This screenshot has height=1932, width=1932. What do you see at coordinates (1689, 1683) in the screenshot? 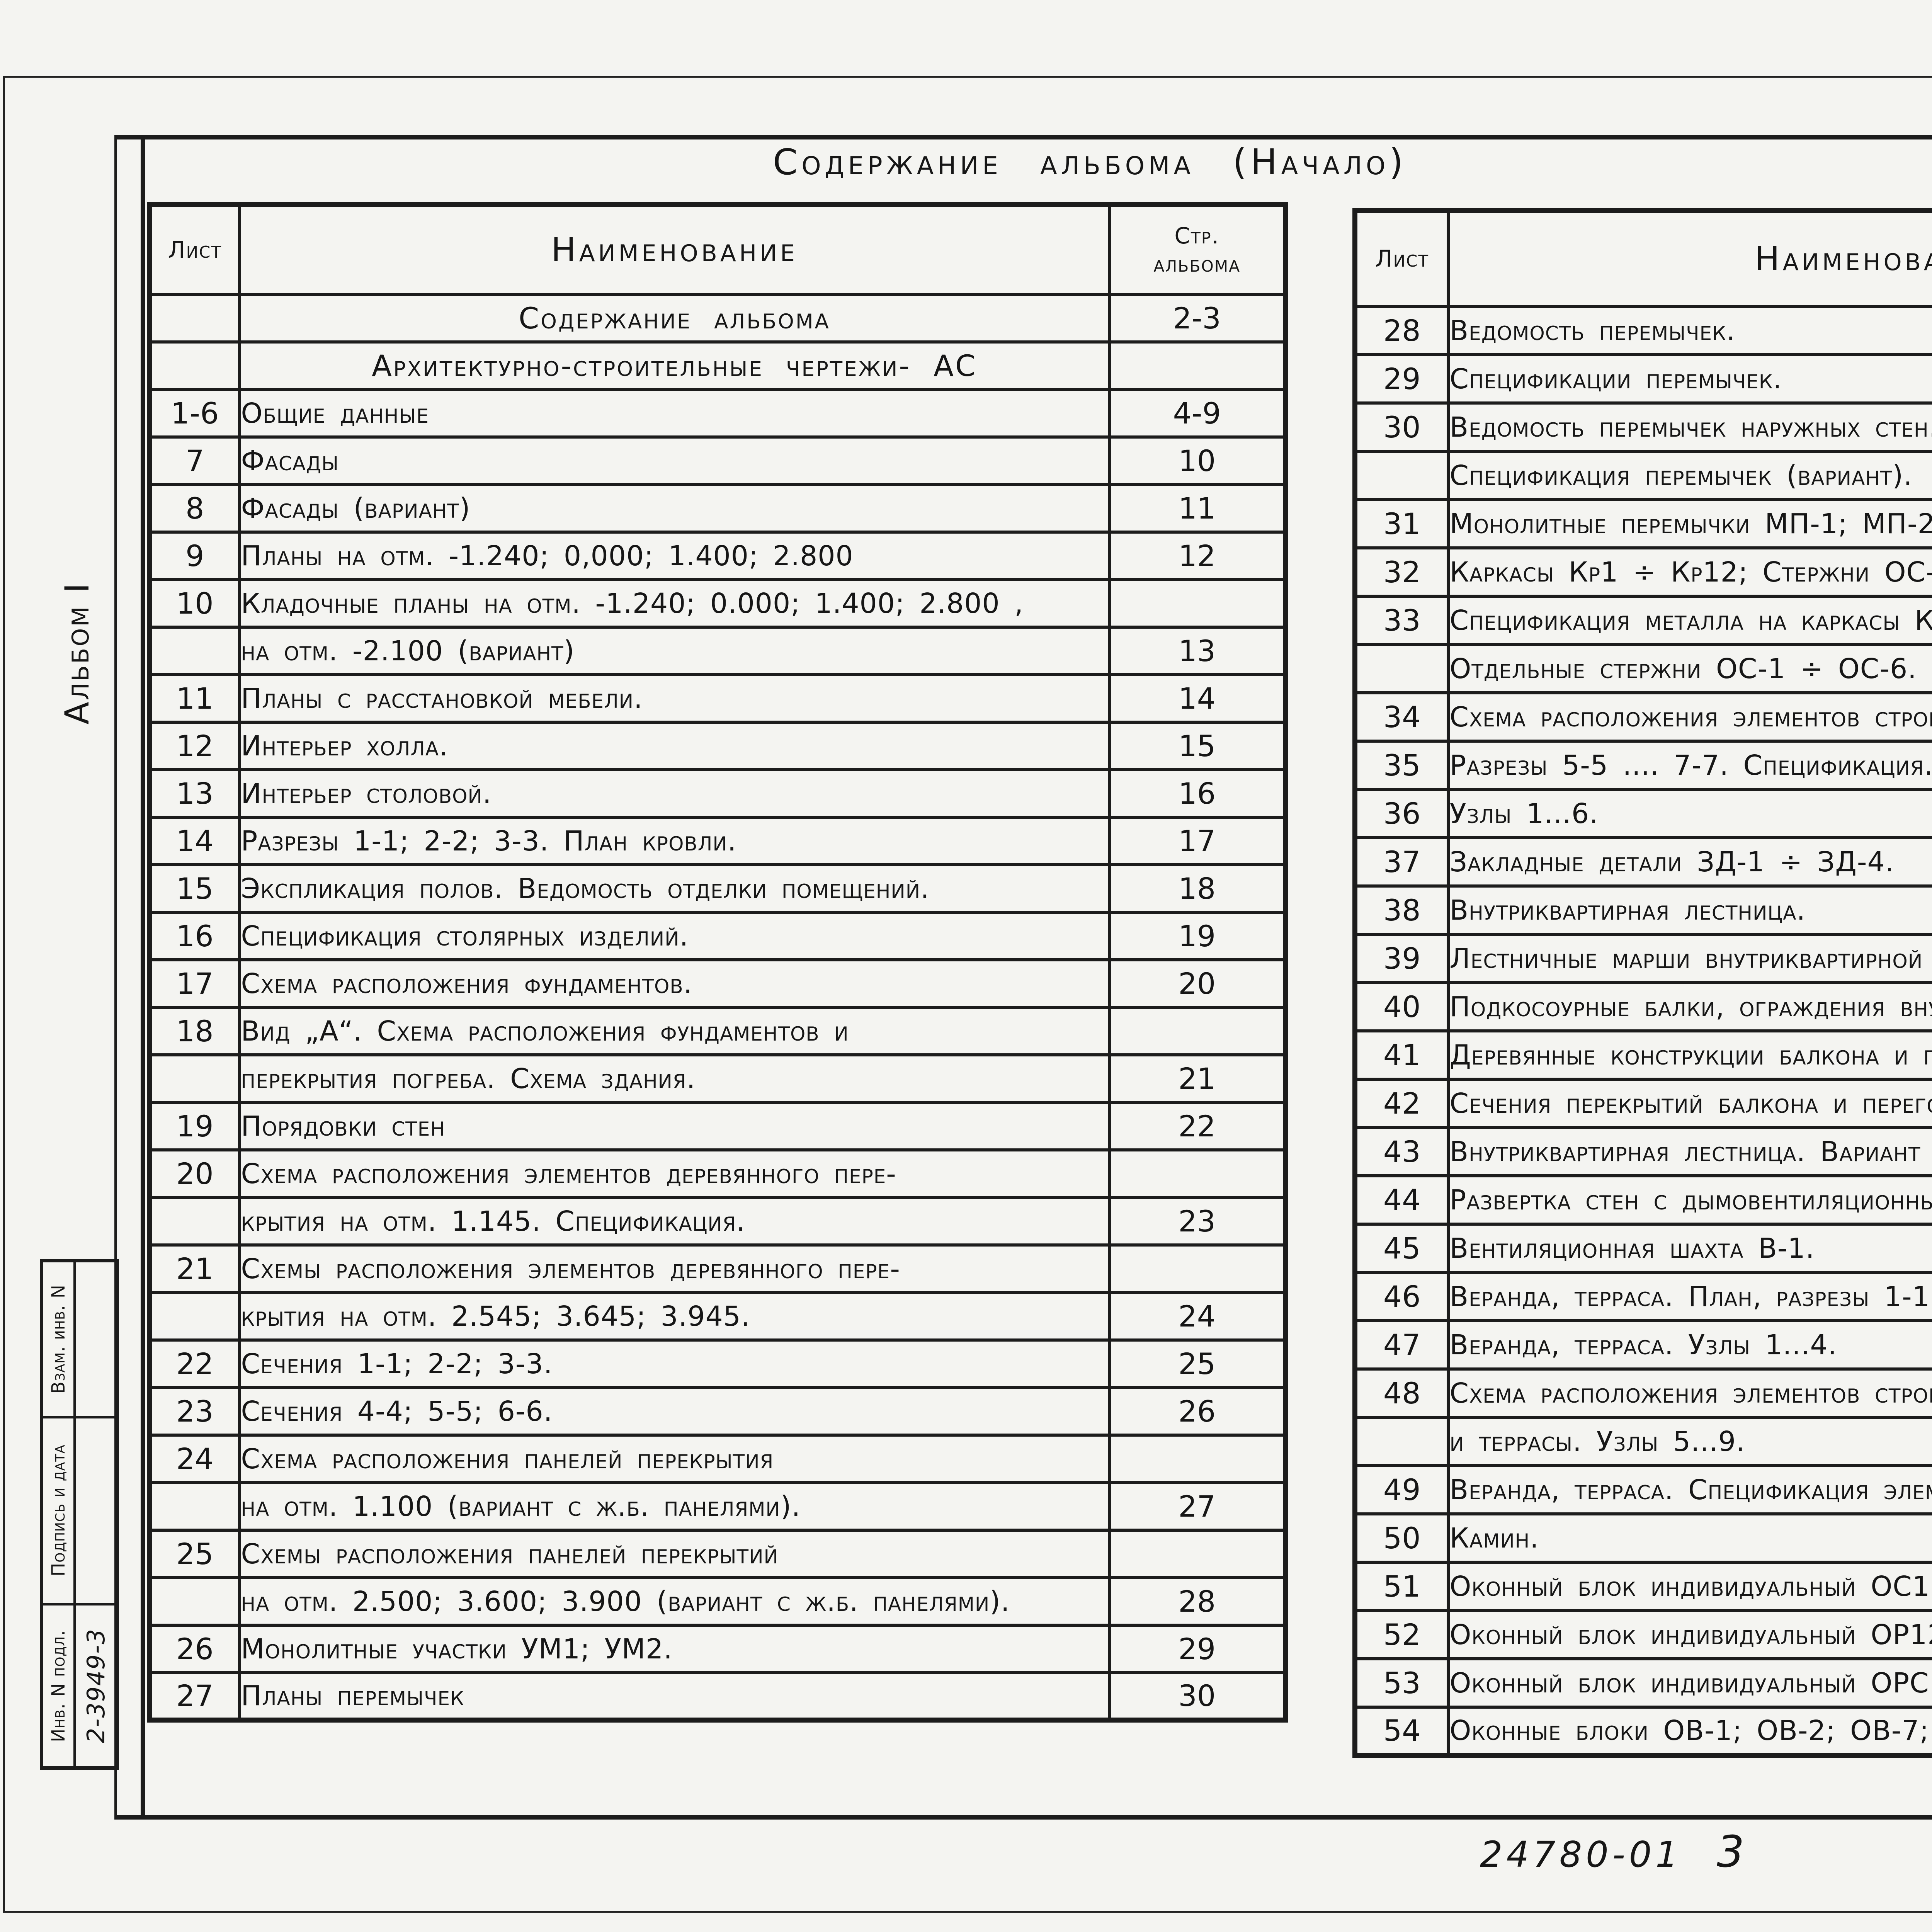
I see `name-cell: Оконный блок индивидуальный ОРС12-6и.` at bounding box center [1689, 1683].